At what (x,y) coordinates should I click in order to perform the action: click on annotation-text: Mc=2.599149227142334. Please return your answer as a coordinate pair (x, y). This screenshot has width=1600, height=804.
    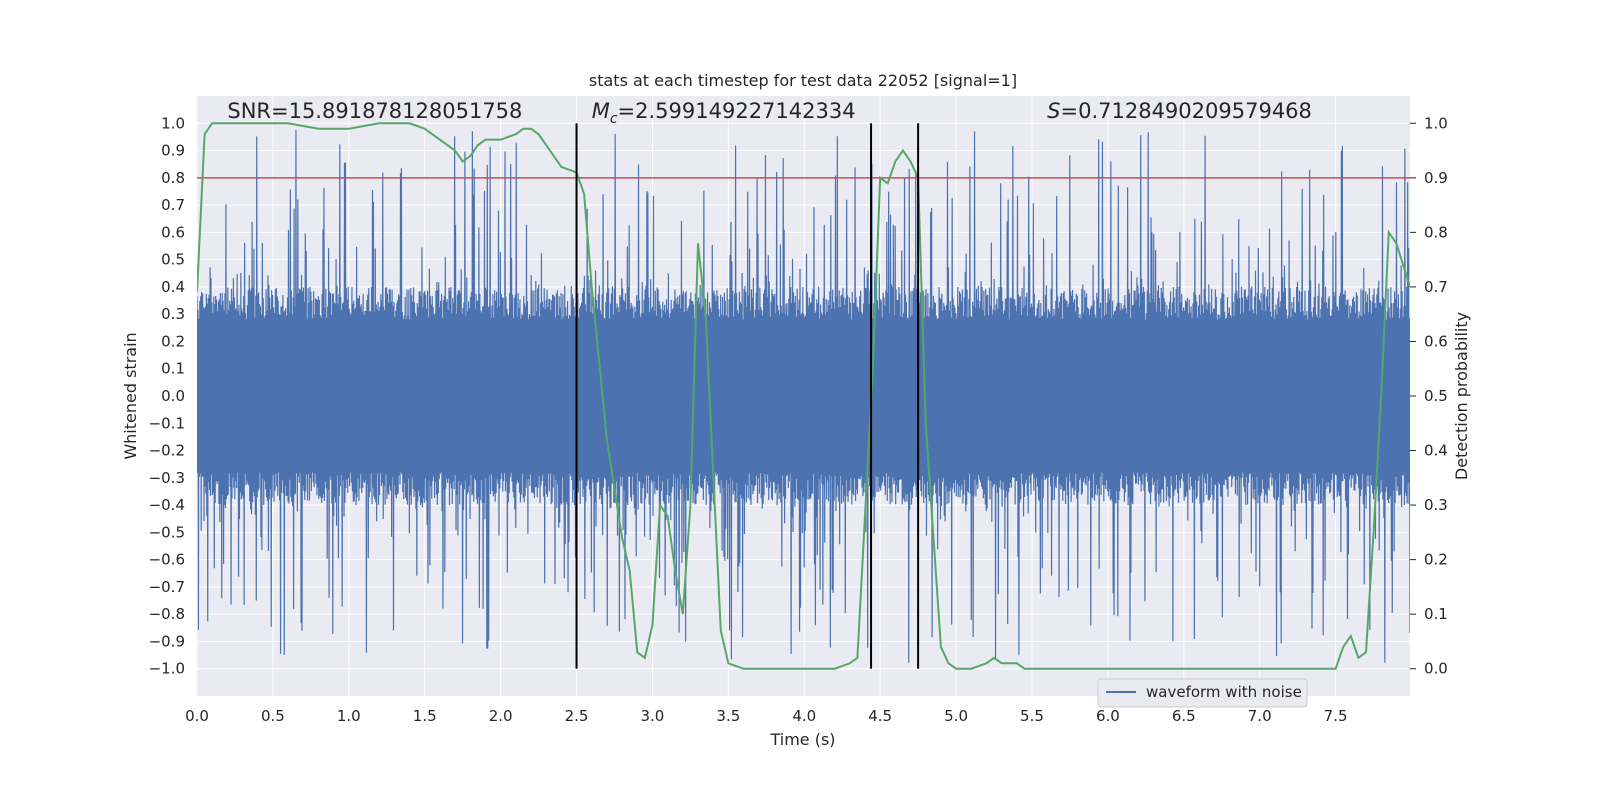
    Looking at the image, I should click on (724, 113).